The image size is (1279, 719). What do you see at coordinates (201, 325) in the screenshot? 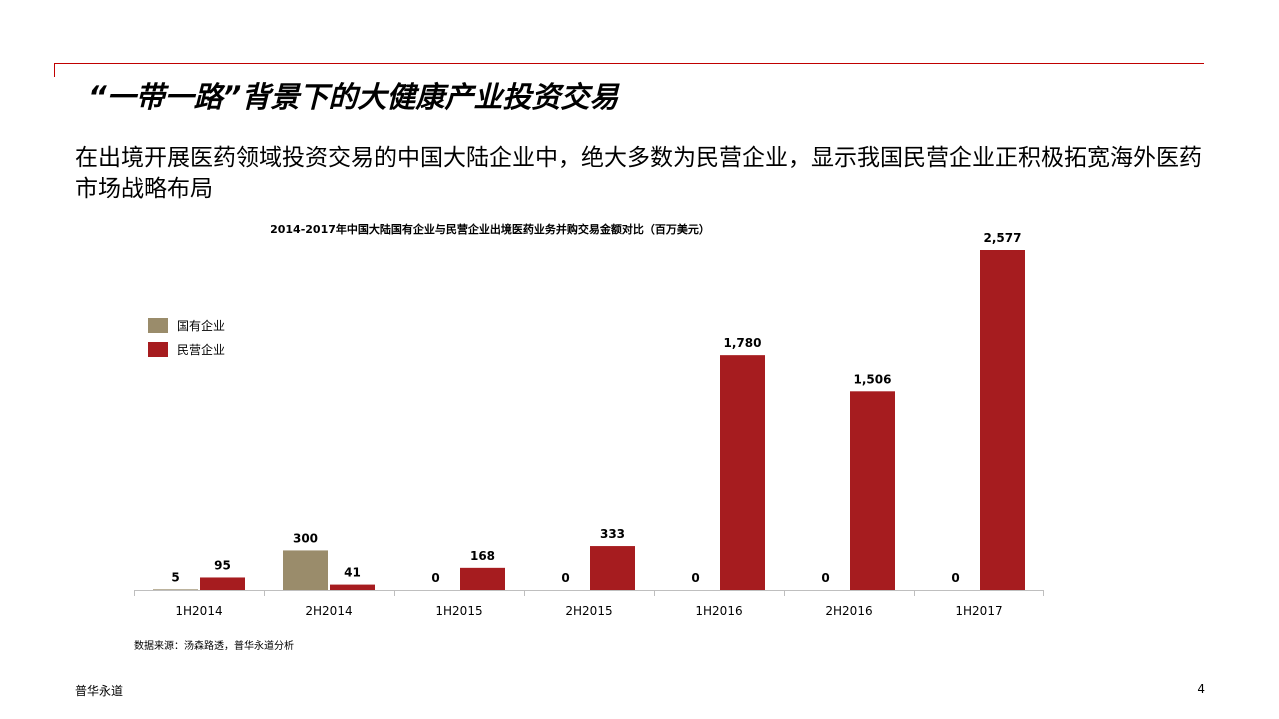
I see `legend-label: 国有企业` at bounding box center [201, 325].